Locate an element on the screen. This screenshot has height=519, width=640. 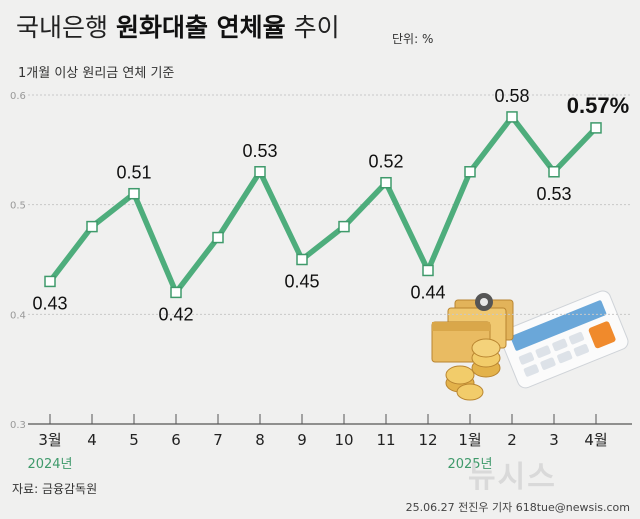
data-label: 0.45 is located at coordinates (301, 282).